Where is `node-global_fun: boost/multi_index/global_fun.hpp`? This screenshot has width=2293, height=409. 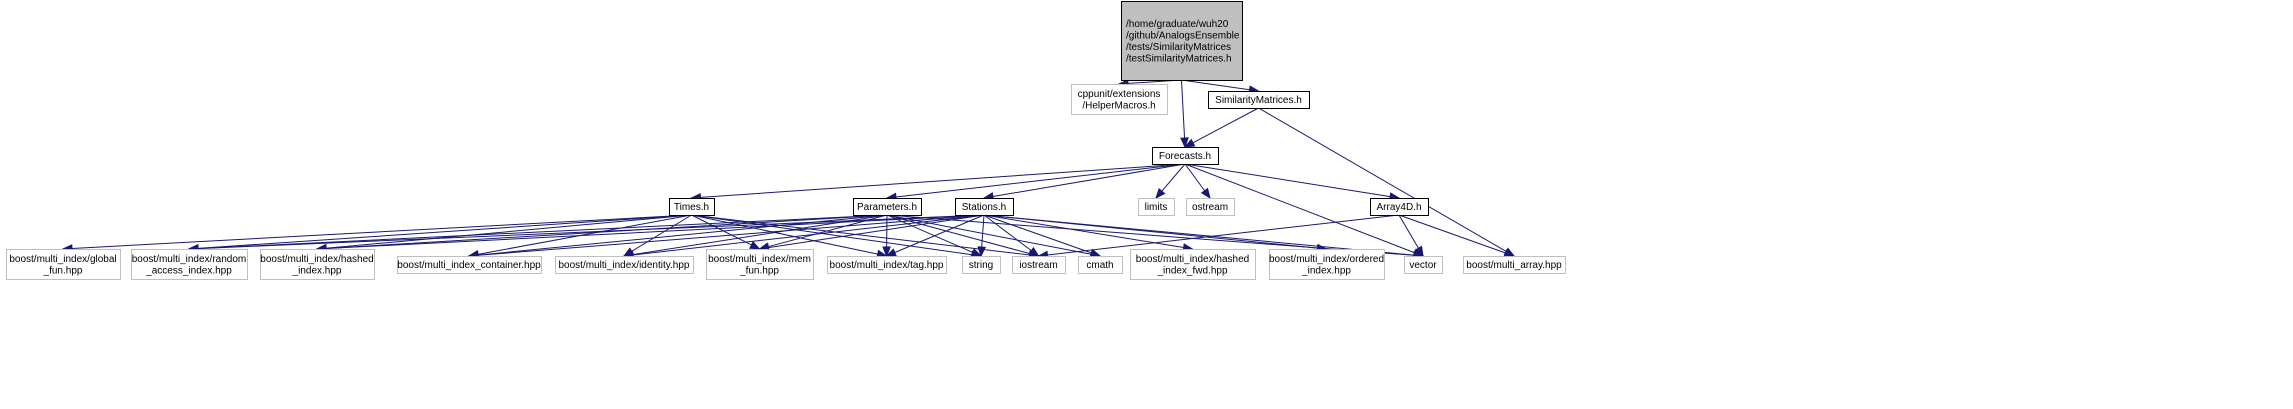
node-global_fun: boost/multi_index/global_fun.hpp is located at coordinates (63, 264).